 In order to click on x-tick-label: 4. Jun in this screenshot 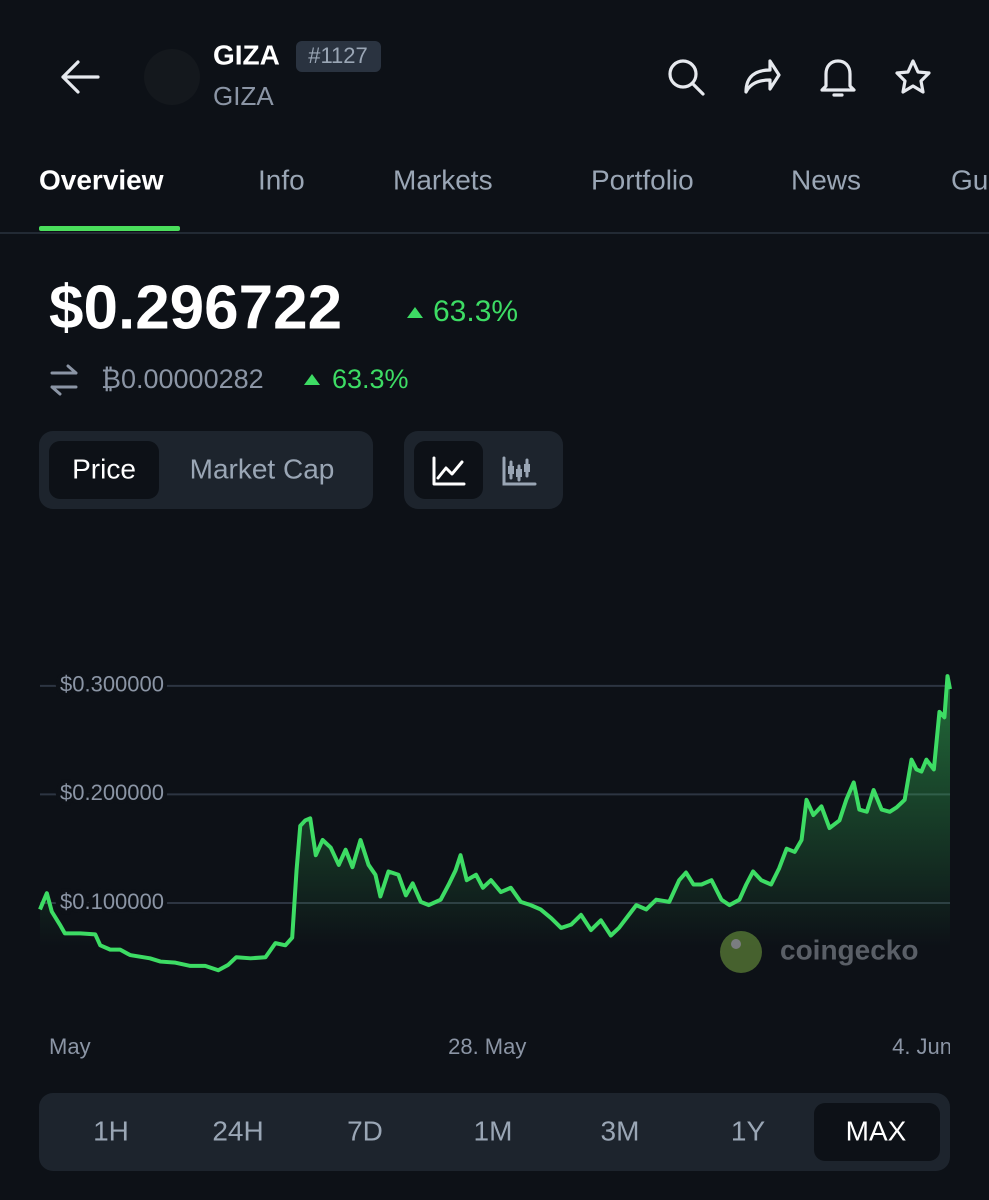, I will do `click(922, 1046)`.